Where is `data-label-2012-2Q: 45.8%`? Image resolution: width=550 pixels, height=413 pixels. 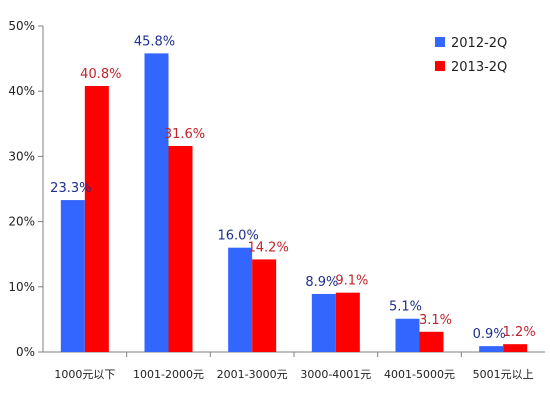
data-label-2012-2Q: 45.8% is located at coordinates (154, 41).